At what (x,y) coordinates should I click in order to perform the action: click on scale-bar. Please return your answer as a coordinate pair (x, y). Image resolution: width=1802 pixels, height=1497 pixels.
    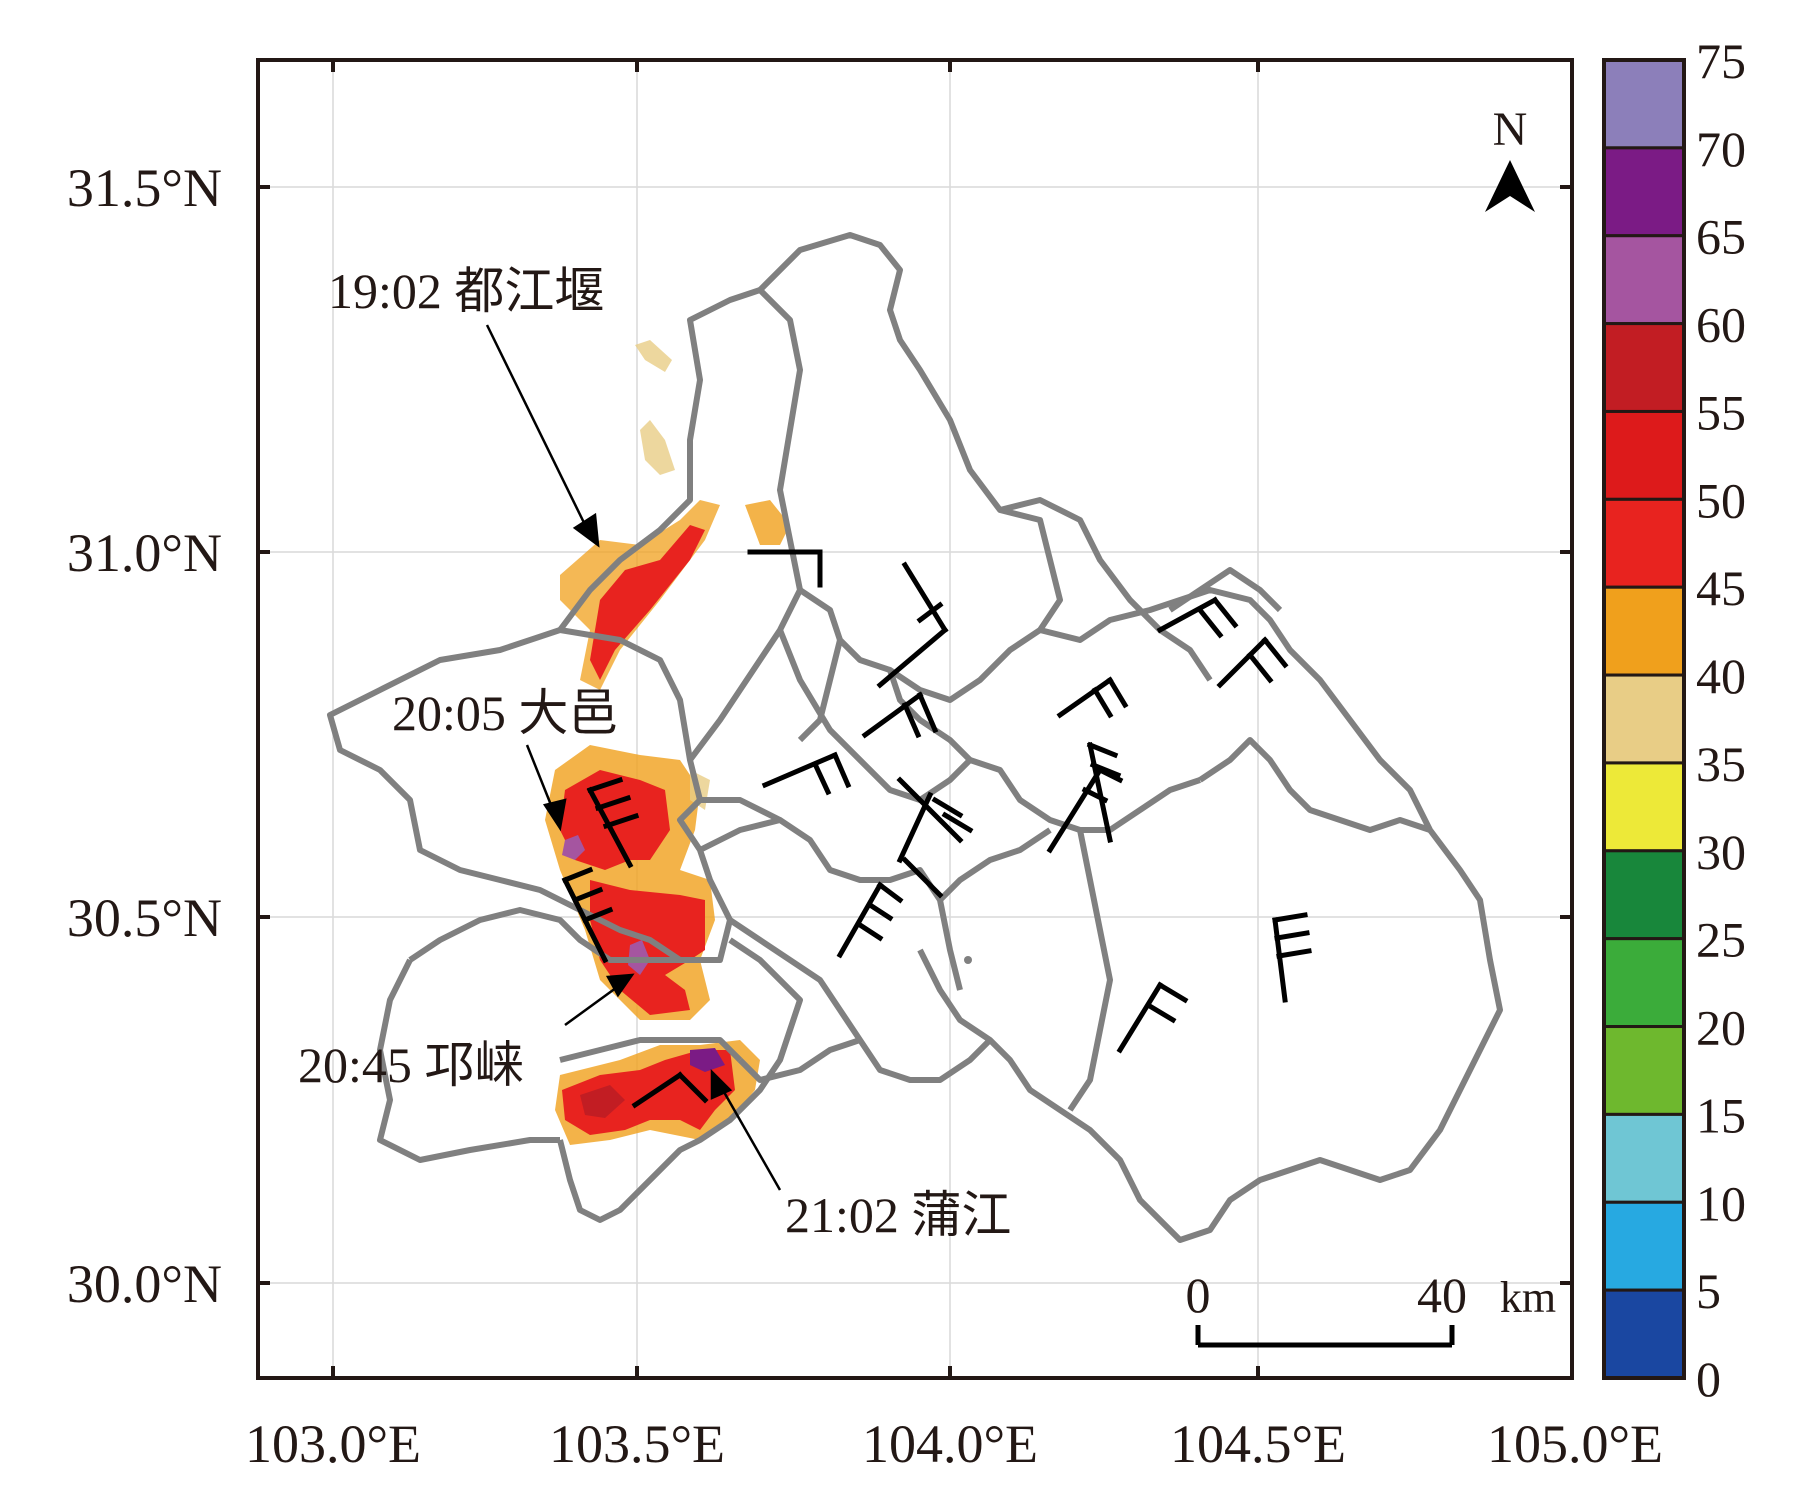
    Looking at the image, I should click on (1325, 1336).